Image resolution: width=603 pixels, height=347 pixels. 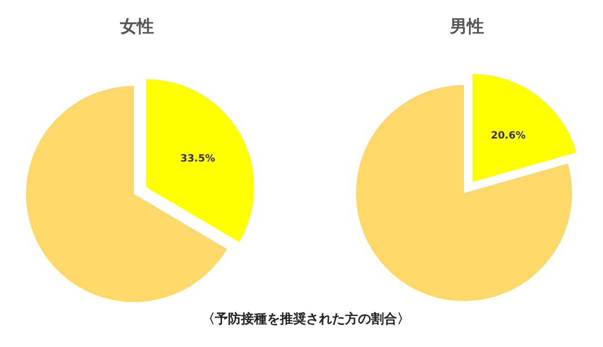 What do you see at coordinates (466, 27) in the screenshot?
I see `chart-title: 男性` at bounding box center [466, 27].